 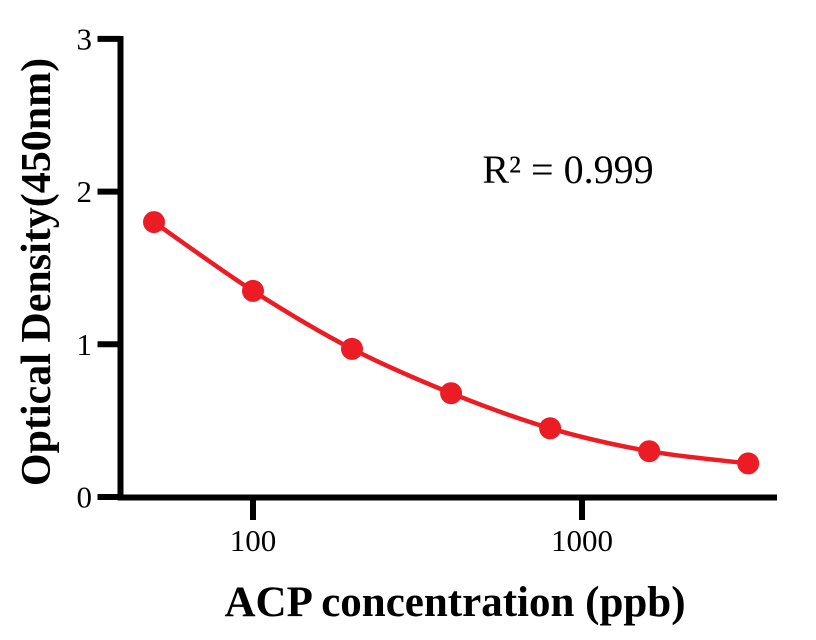 What do you see at coordinates (85, 191) in the screenshot?
I see `y-tick-label: 2` at bounding box center [85, 191].